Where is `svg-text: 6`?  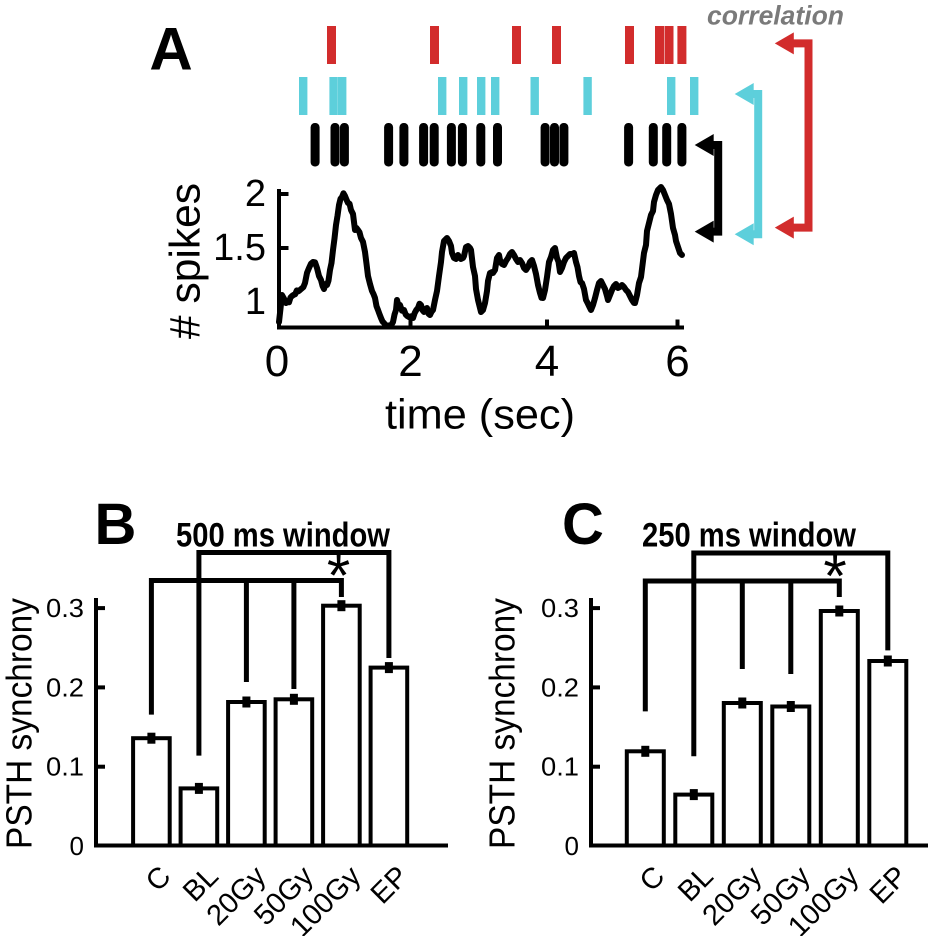
svg-text: 6 is located at coordinates (677, 361).